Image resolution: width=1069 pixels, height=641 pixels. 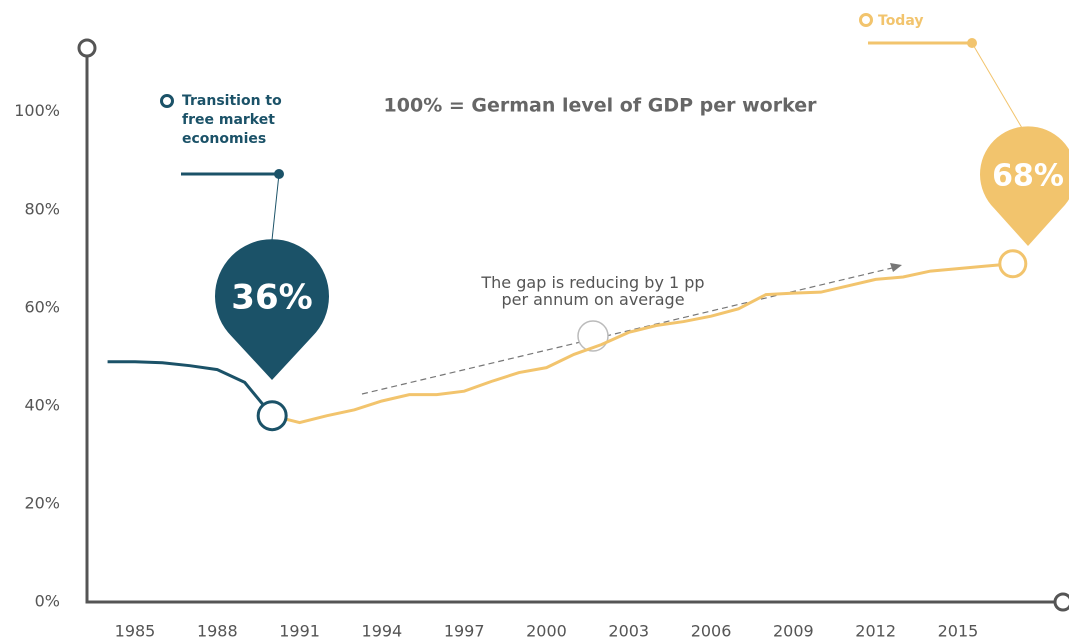 I want to click on callout-label: 36%, so click(x=271, y=298).